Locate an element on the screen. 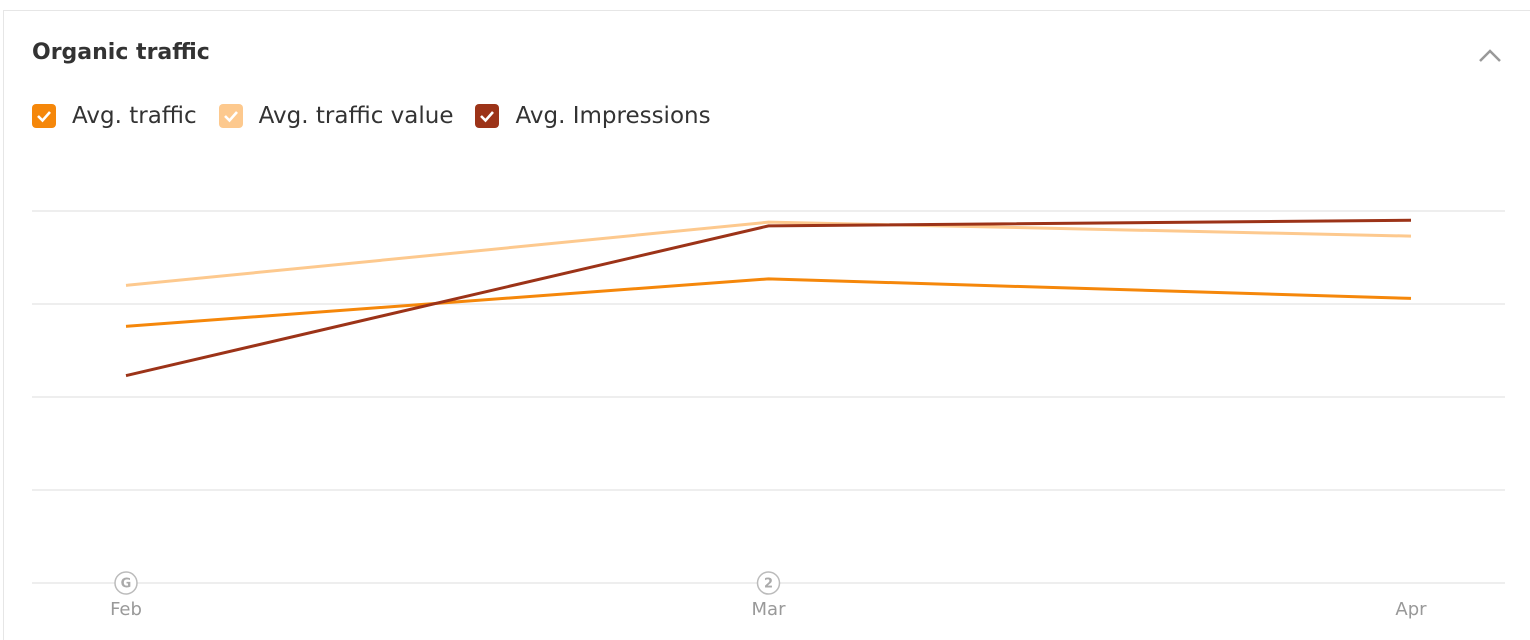 This screenshot has width=1530, height=640. x-tick-label: Mar is located at coordinates (769, 609).